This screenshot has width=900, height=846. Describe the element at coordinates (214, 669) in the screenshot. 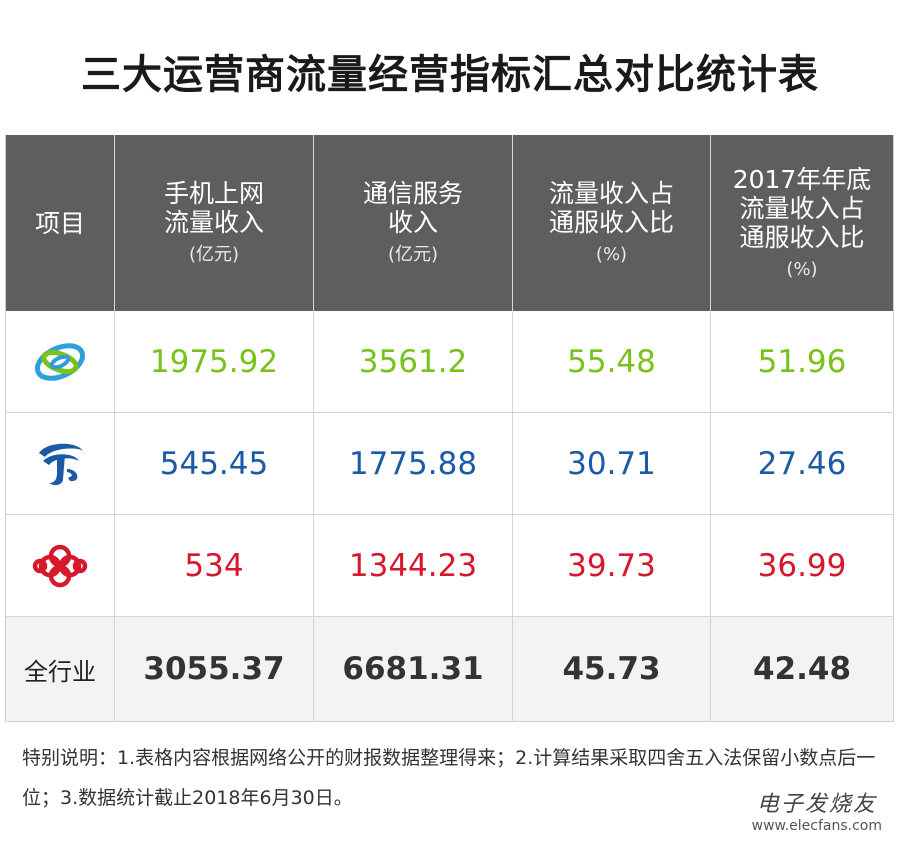

I see `table-cell: 3055.37` at that location.